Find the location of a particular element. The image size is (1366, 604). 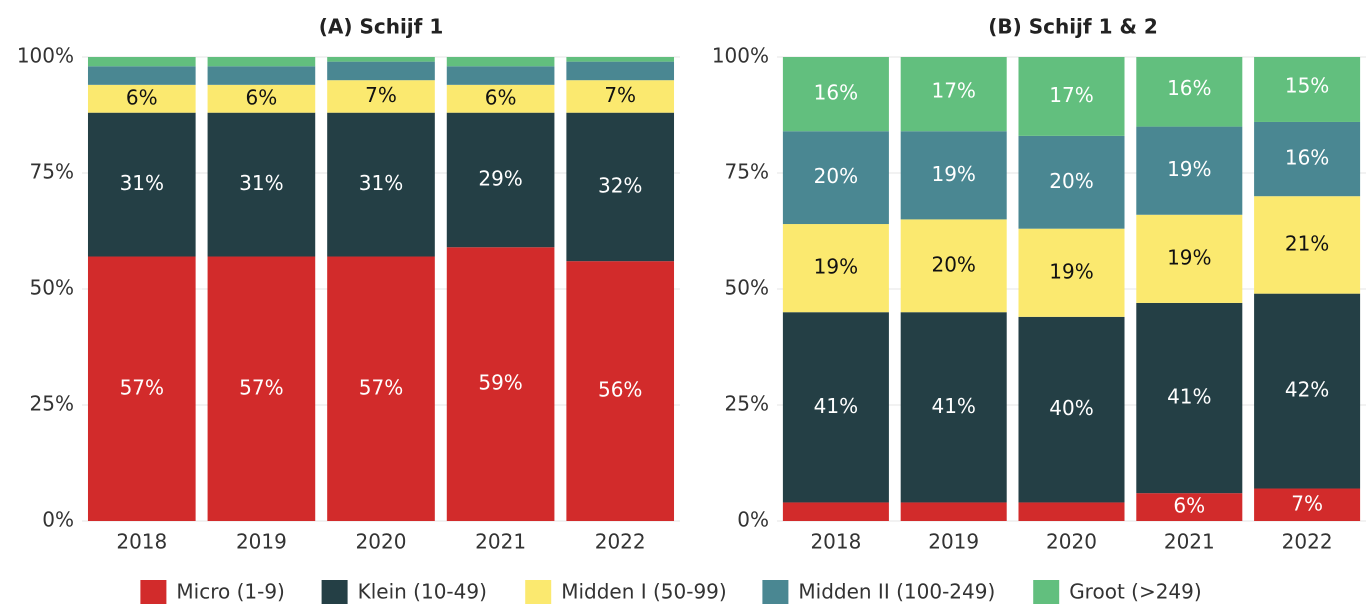

value-label: 32% is located at coordinates (620, 185).